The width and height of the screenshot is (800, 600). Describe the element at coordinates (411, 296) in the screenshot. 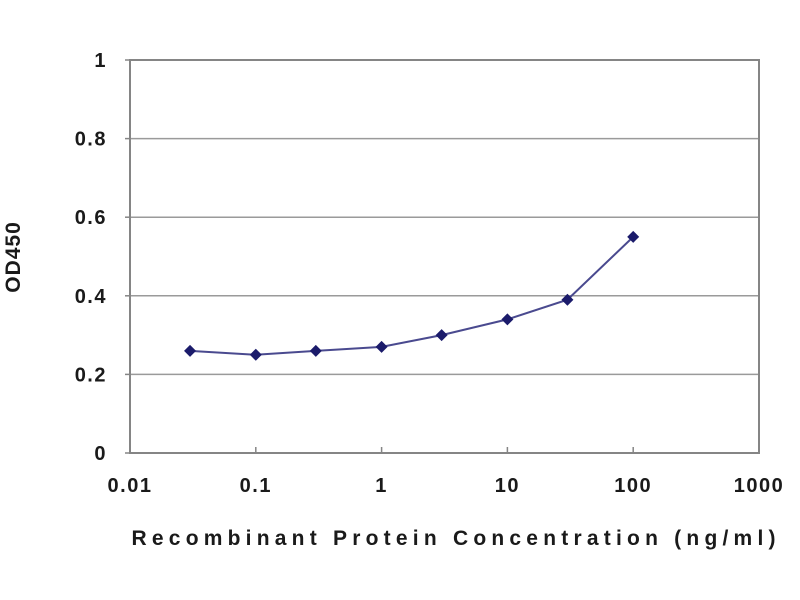

I see `data-line` at that location.